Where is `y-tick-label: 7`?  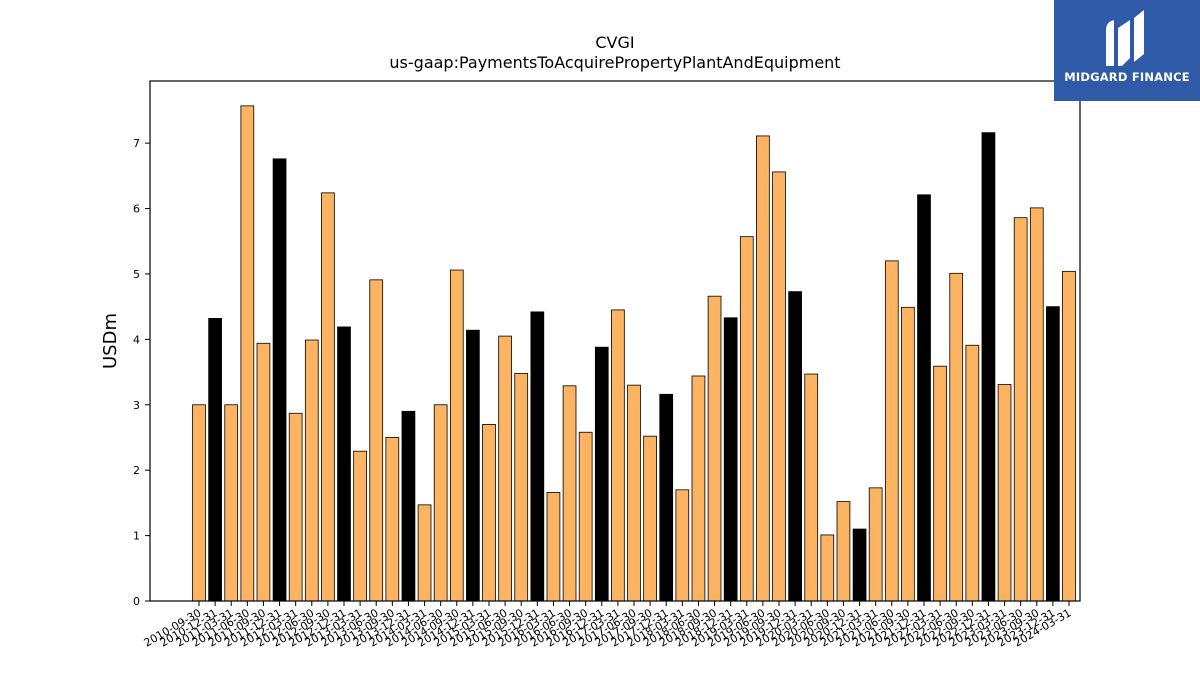
y-tick-label: 7 is located at coordinates (136, 143).